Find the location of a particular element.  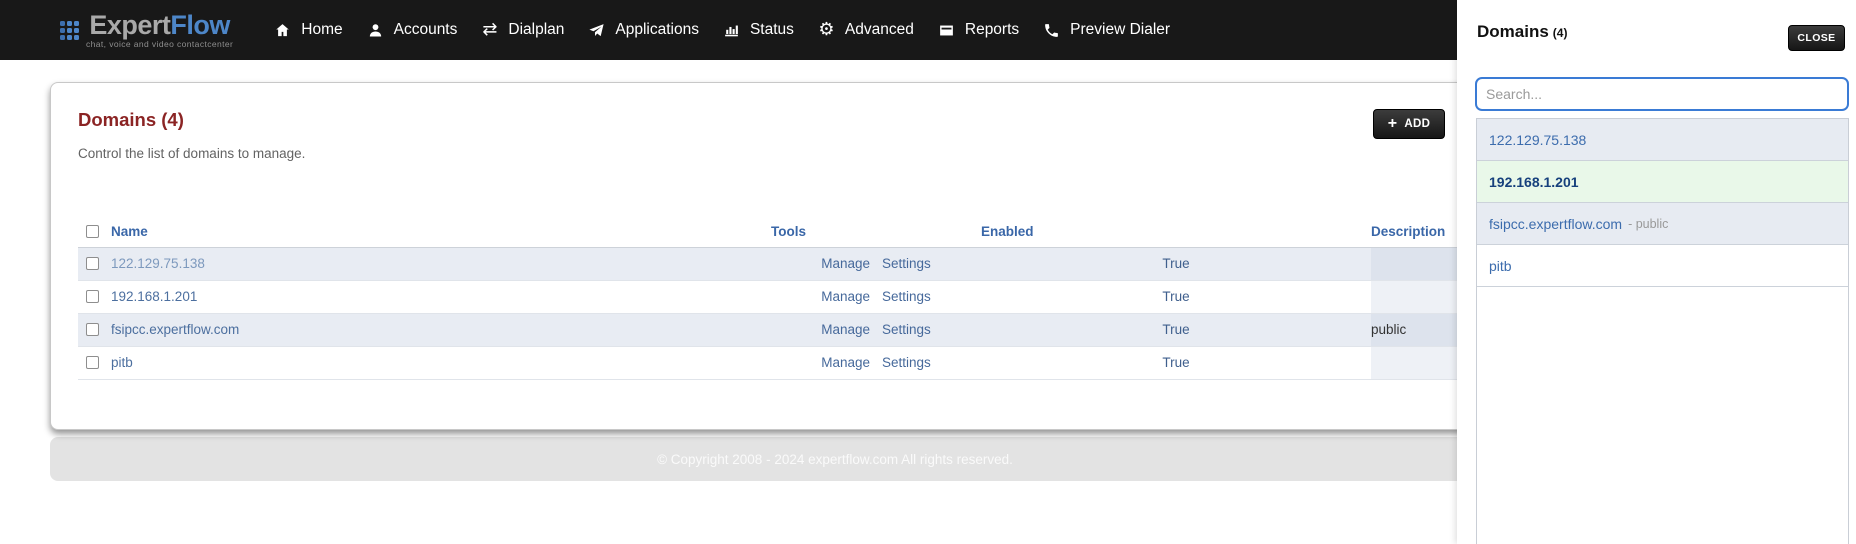

select-all-checkbox is located at coordinates (92, 231).